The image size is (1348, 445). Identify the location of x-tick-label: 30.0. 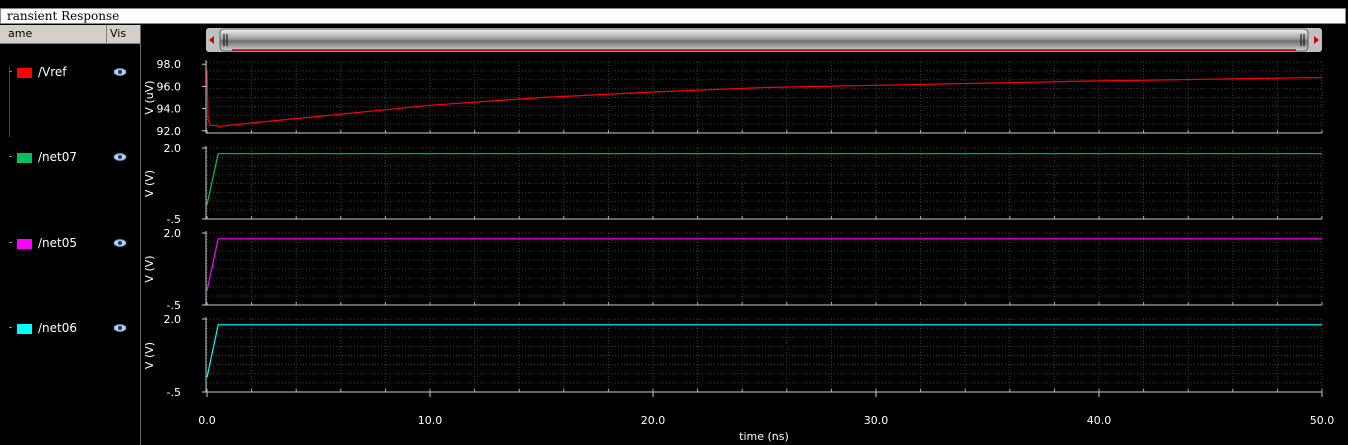
(876, 420).